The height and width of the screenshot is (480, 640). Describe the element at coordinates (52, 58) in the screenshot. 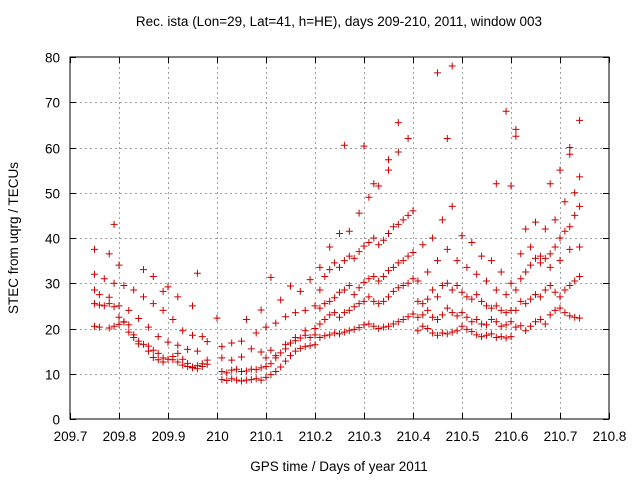

I see `y-tick-label: 80` at that location.